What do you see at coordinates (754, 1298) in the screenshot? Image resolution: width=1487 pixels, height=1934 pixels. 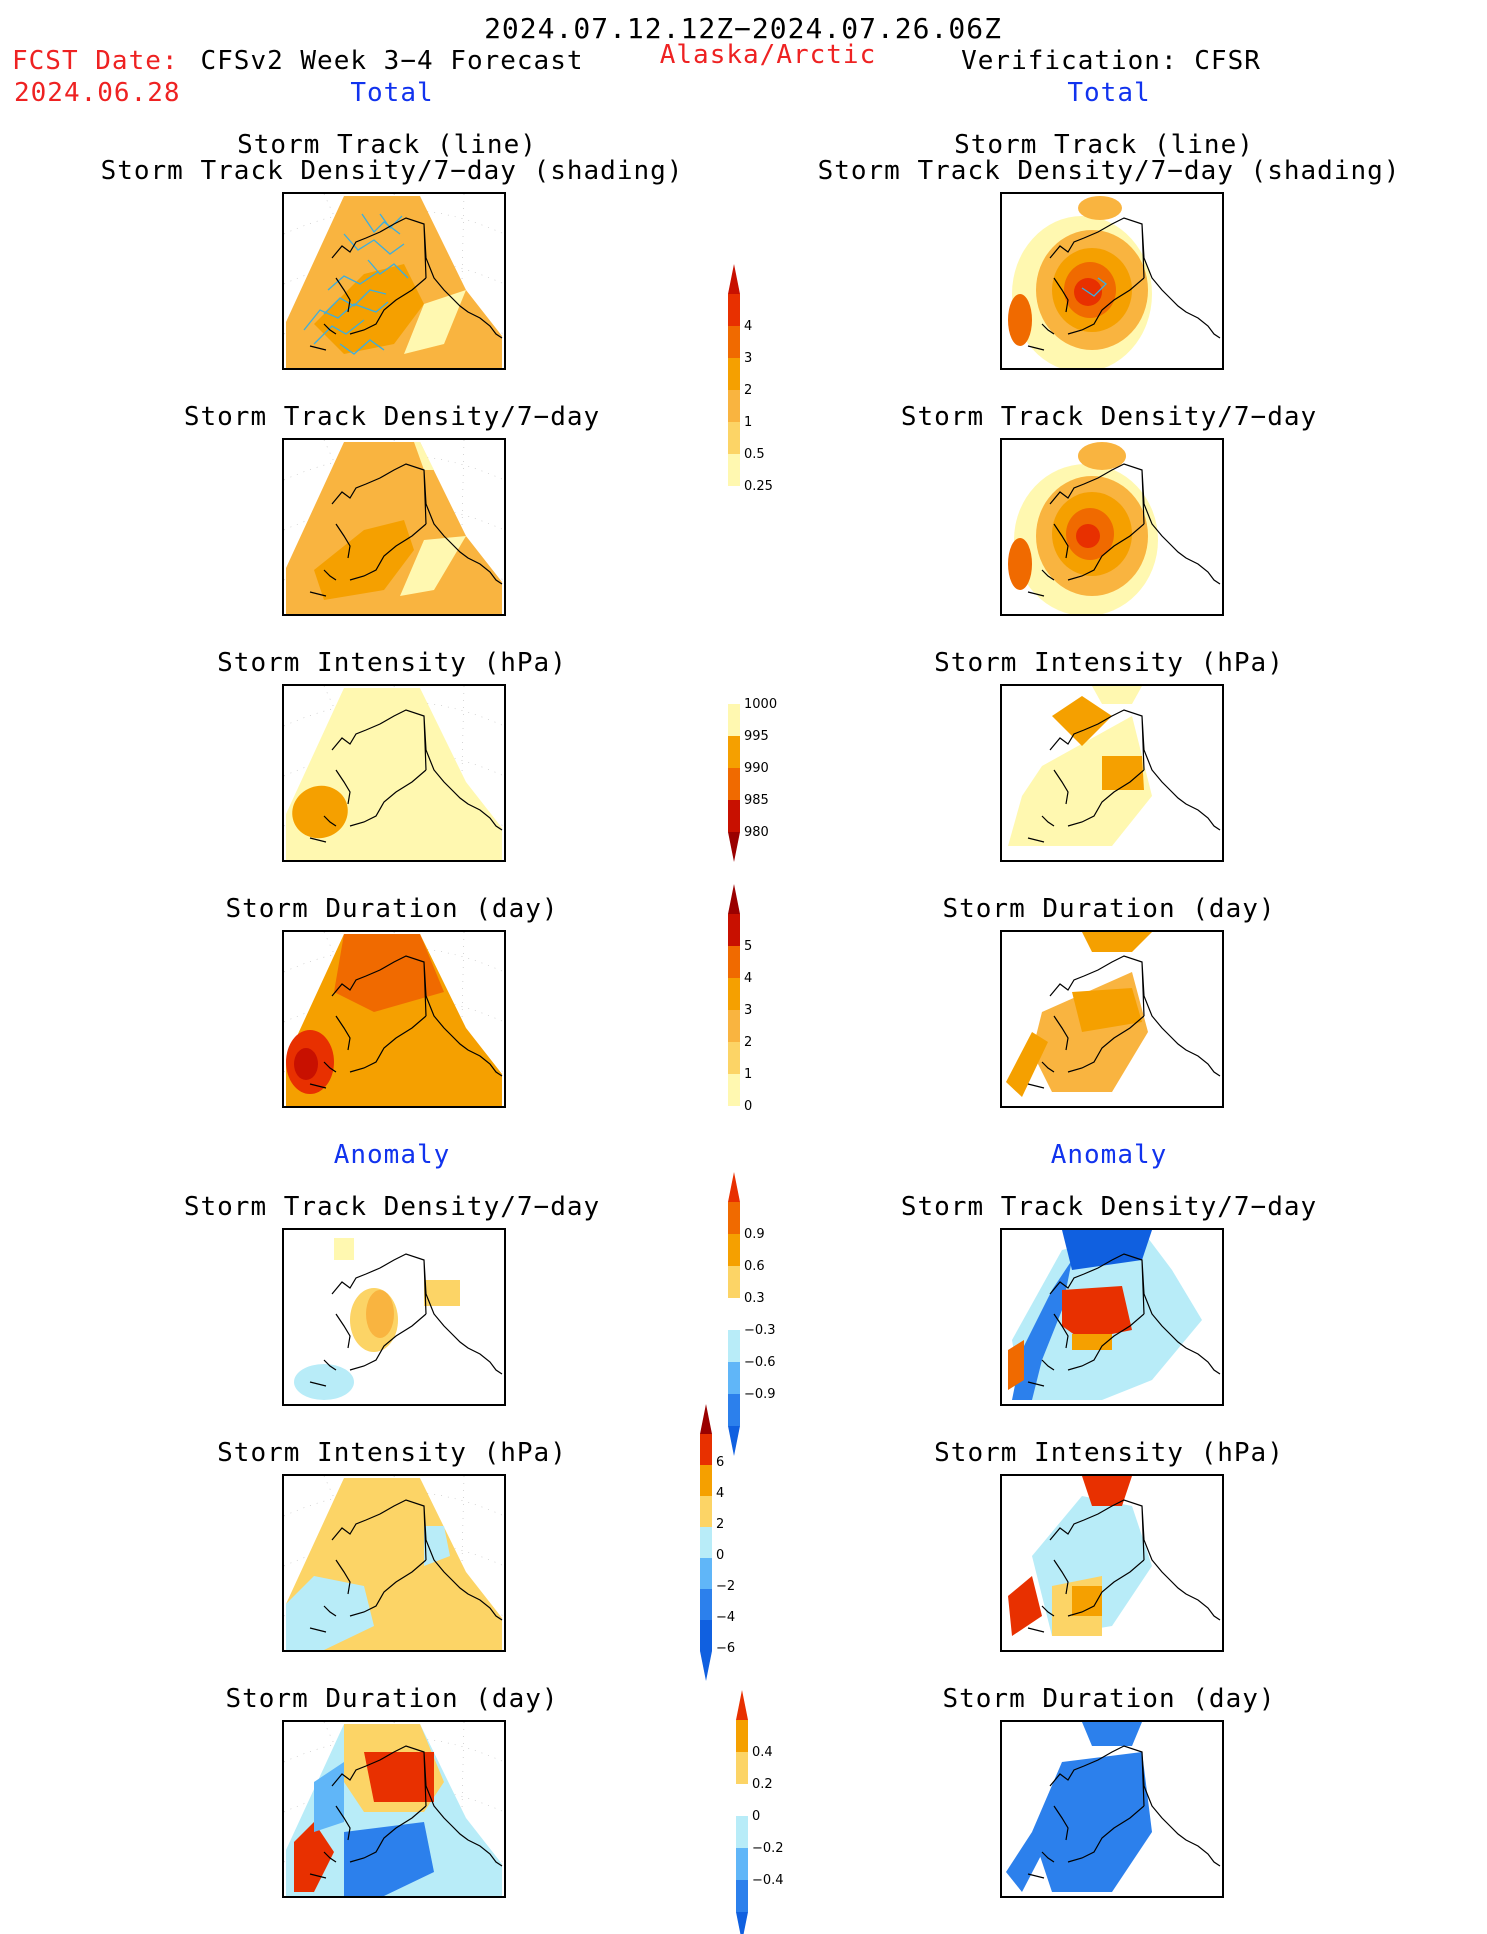 I see `colorbar-tick-label: 0.3` at bounding box center [754, 1298].